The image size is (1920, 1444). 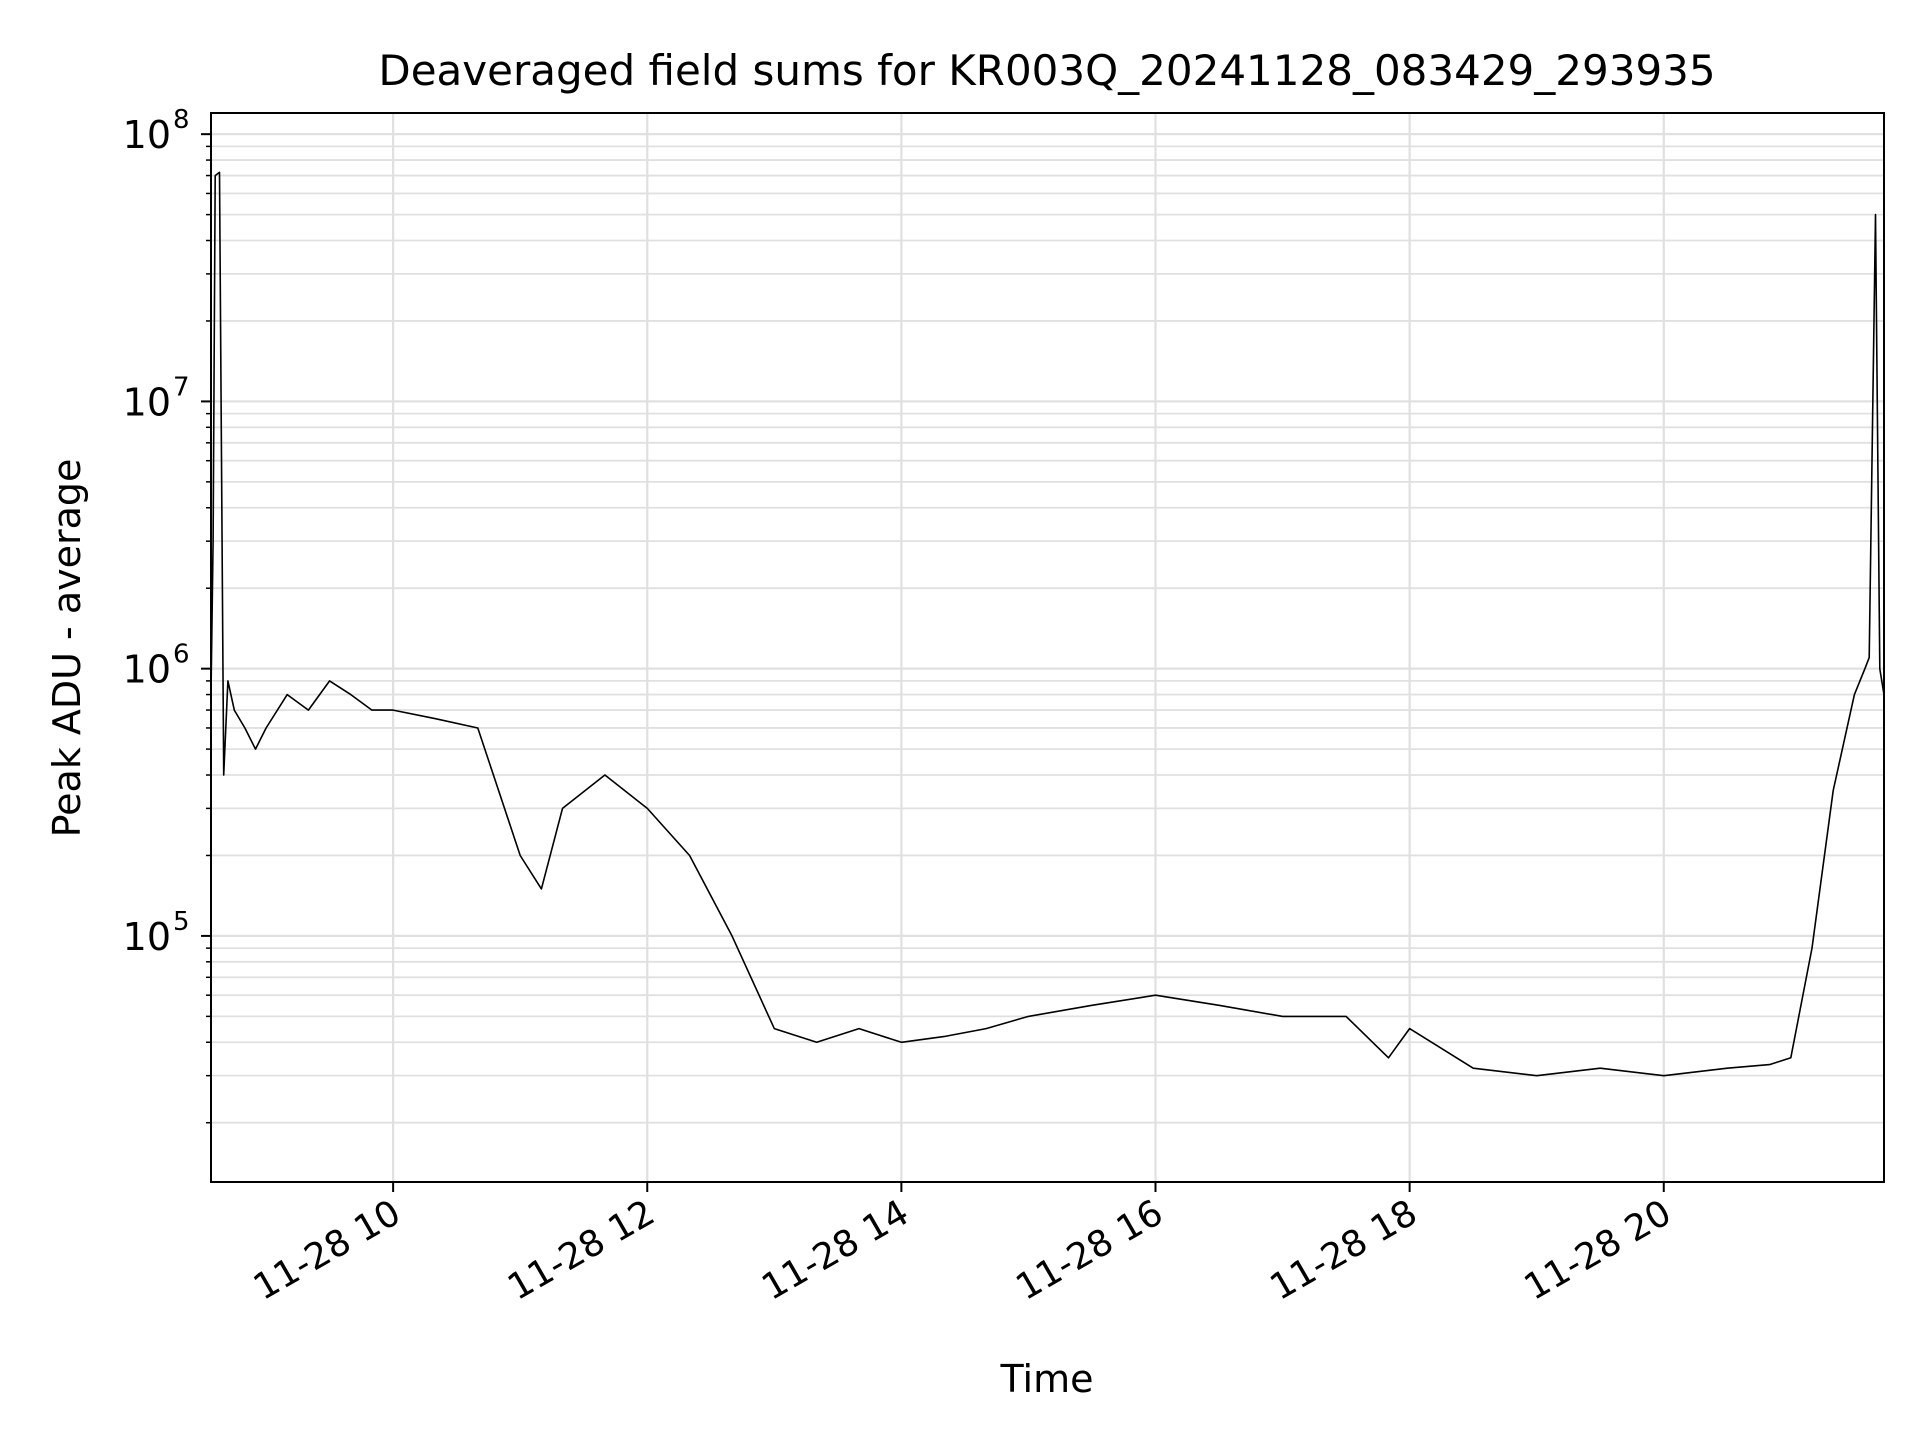 I want to click on x-axis-label: Time, so click(x=1047, y=1379).